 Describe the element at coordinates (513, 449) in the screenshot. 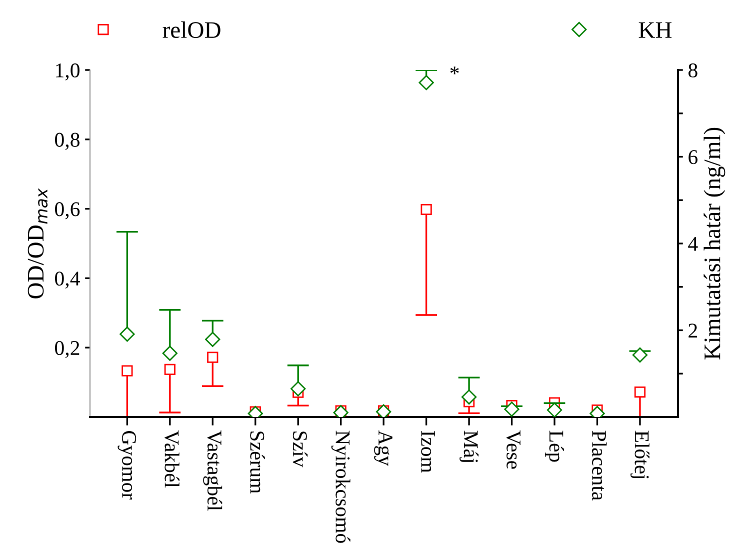

I see `x-tick-label: Vese` at that location.